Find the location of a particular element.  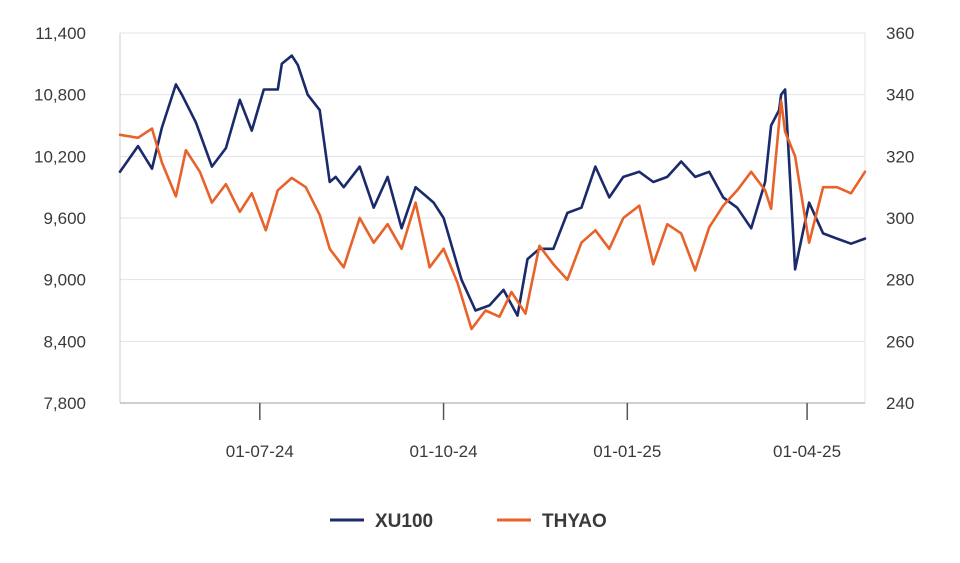

left-tick-label: 7,800 is located at coordinates (64, 403).